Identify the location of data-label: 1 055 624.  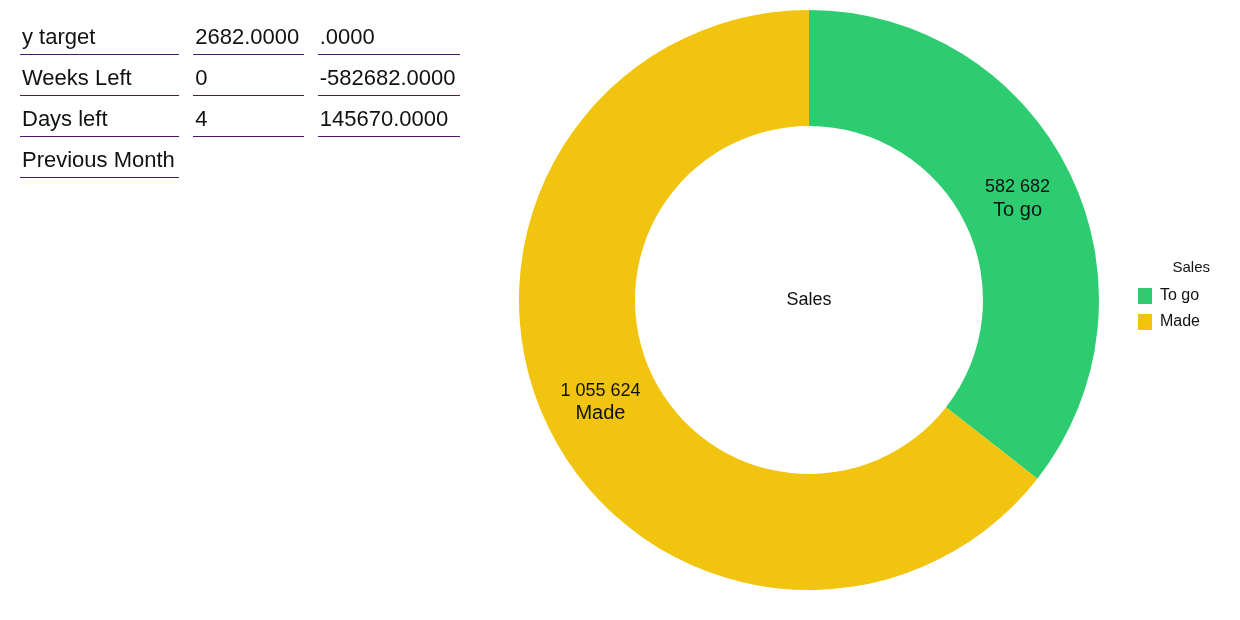
(600, 389).